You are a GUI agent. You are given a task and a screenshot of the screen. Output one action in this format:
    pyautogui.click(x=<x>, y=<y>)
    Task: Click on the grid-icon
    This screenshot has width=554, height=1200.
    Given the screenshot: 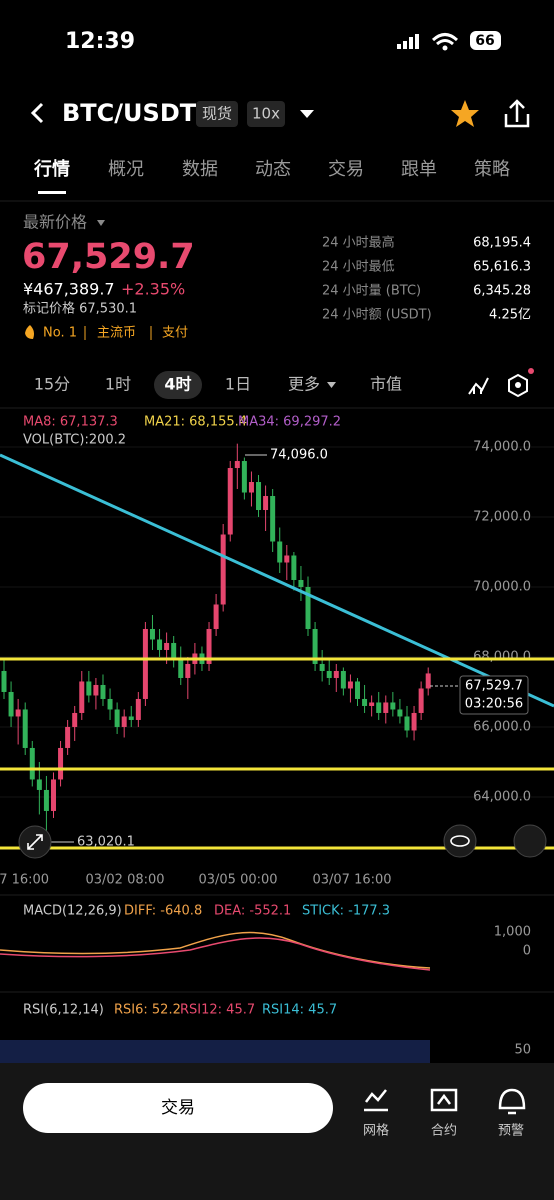 What is the action you would take?
    pyautogui.click(x=376, y=1100)
    